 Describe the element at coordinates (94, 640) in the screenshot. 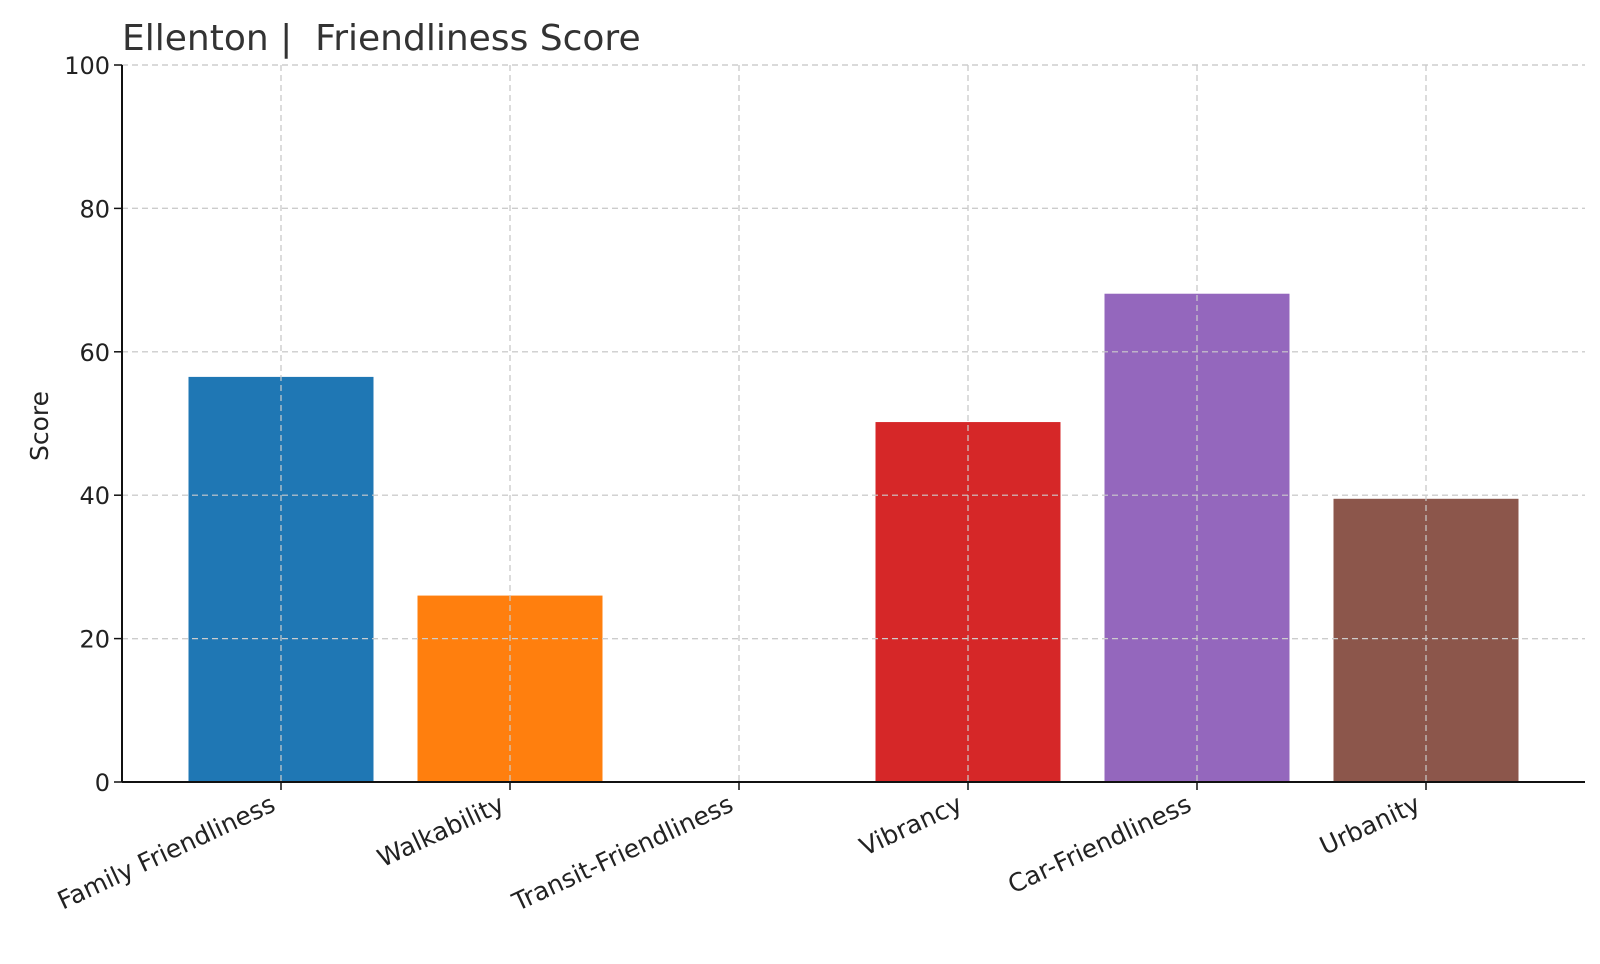

I see `y-tick-label: 20` at that location.